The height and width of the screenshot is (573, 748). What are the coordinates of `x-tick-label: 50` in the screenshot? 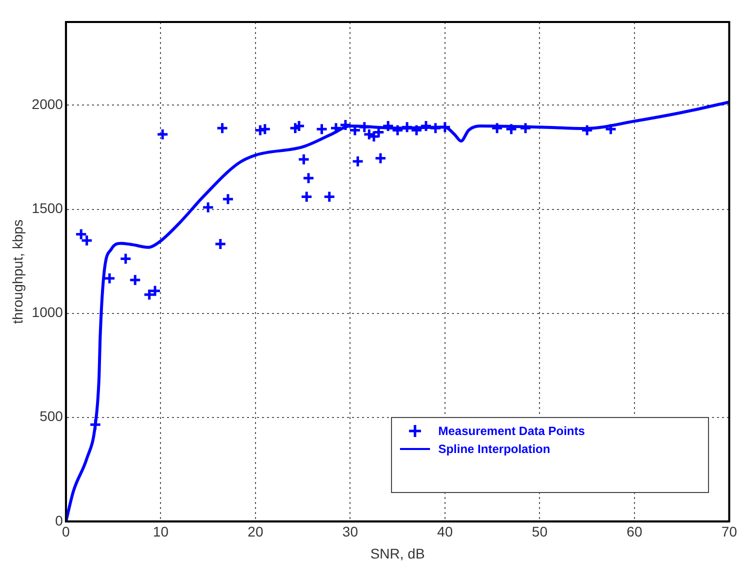 It's located at (540, 532).